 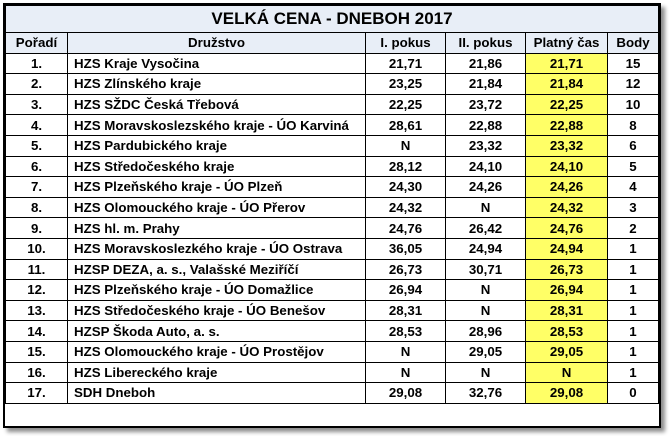 I want to click on rank-cell: 7., so click(x=36, y=187).